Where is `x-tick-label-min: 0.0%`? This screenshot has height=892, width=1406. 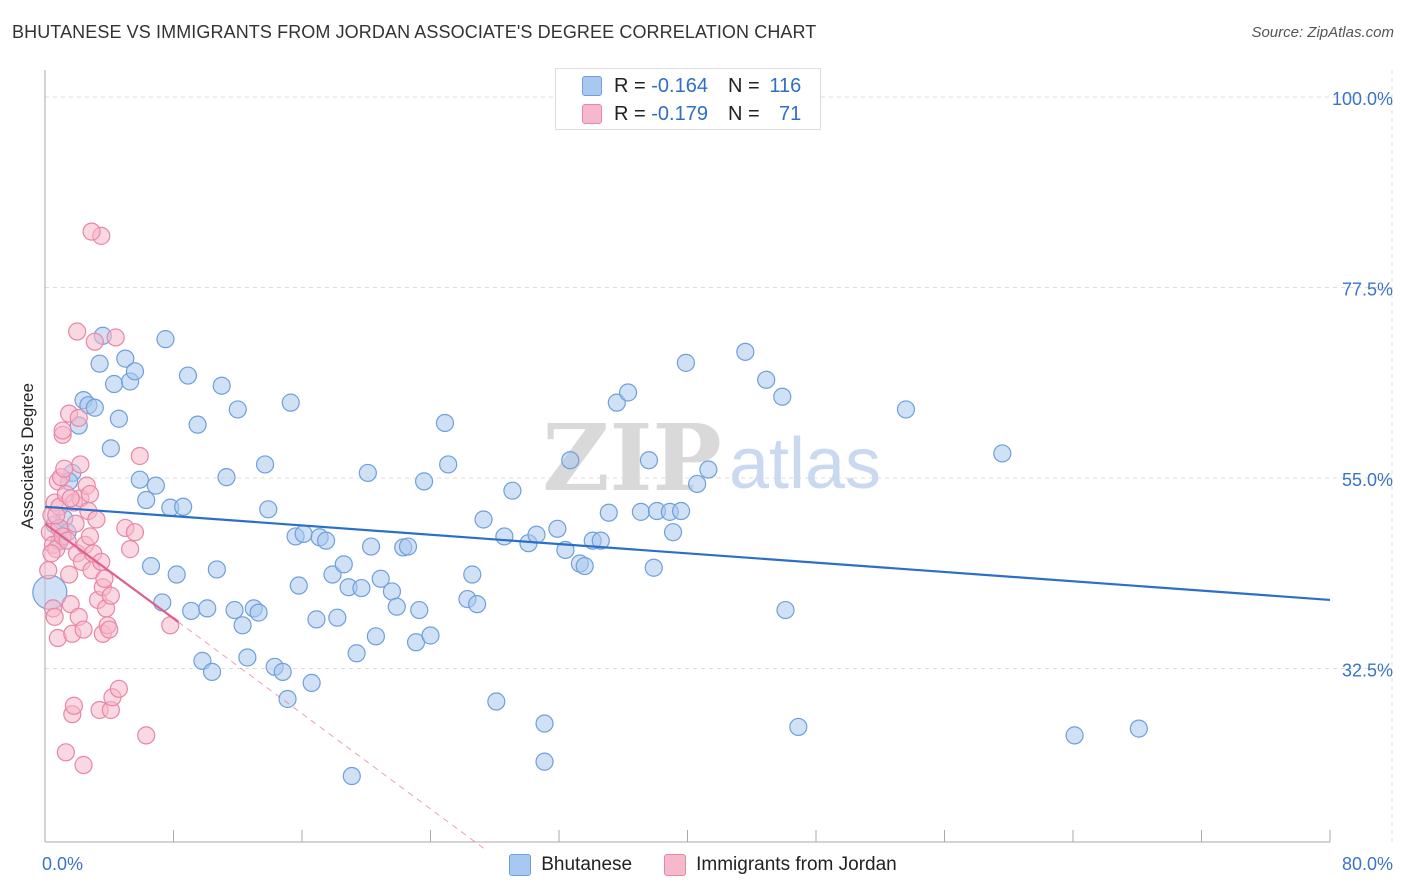
x-tick-label-min: 0.0% is located at coordinates (62, 864).